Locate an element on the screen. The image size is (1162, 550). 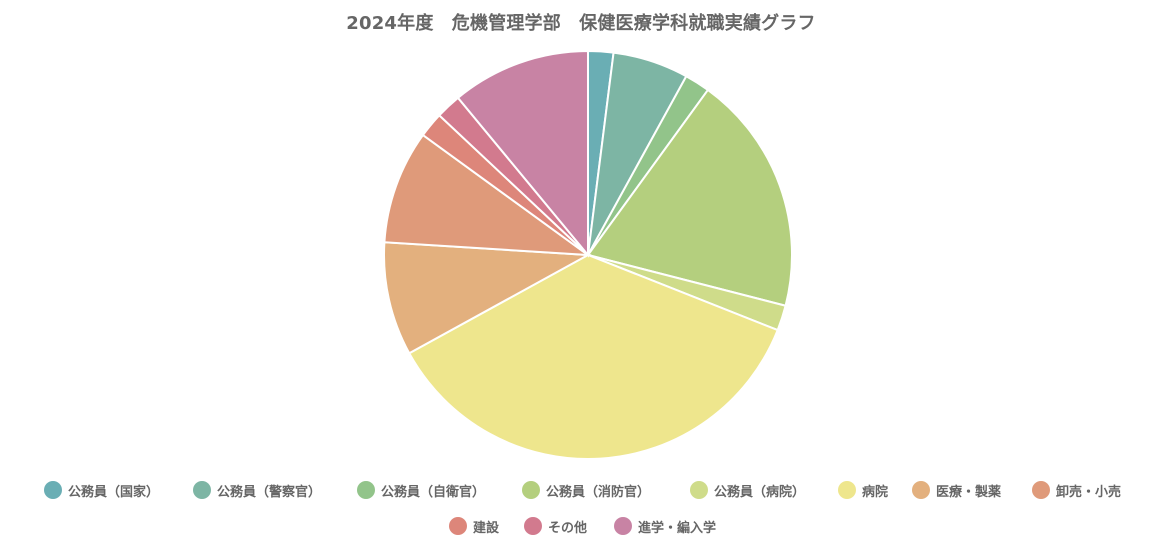
legend-item-10: 進学・編入学 is located at coordinates (665, 526).